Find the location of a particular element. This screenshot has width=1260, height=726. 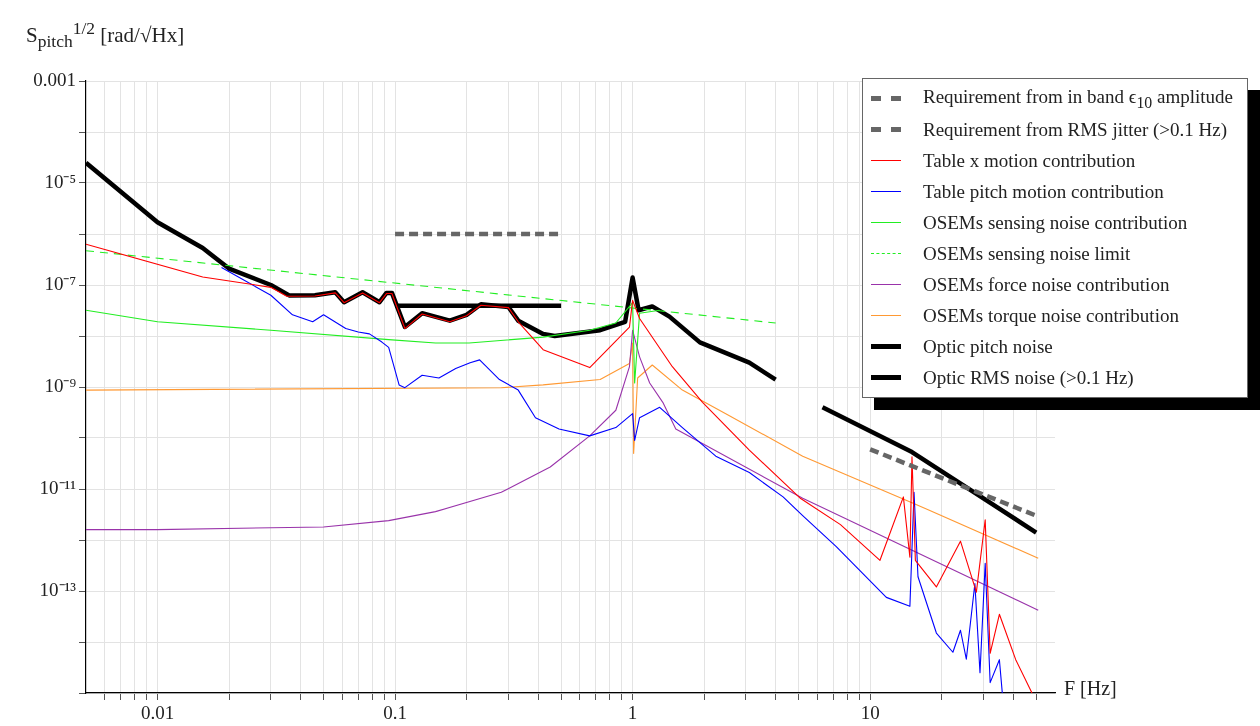

legend-label: Table x motion contribution is located at coordinates (1029, 160).